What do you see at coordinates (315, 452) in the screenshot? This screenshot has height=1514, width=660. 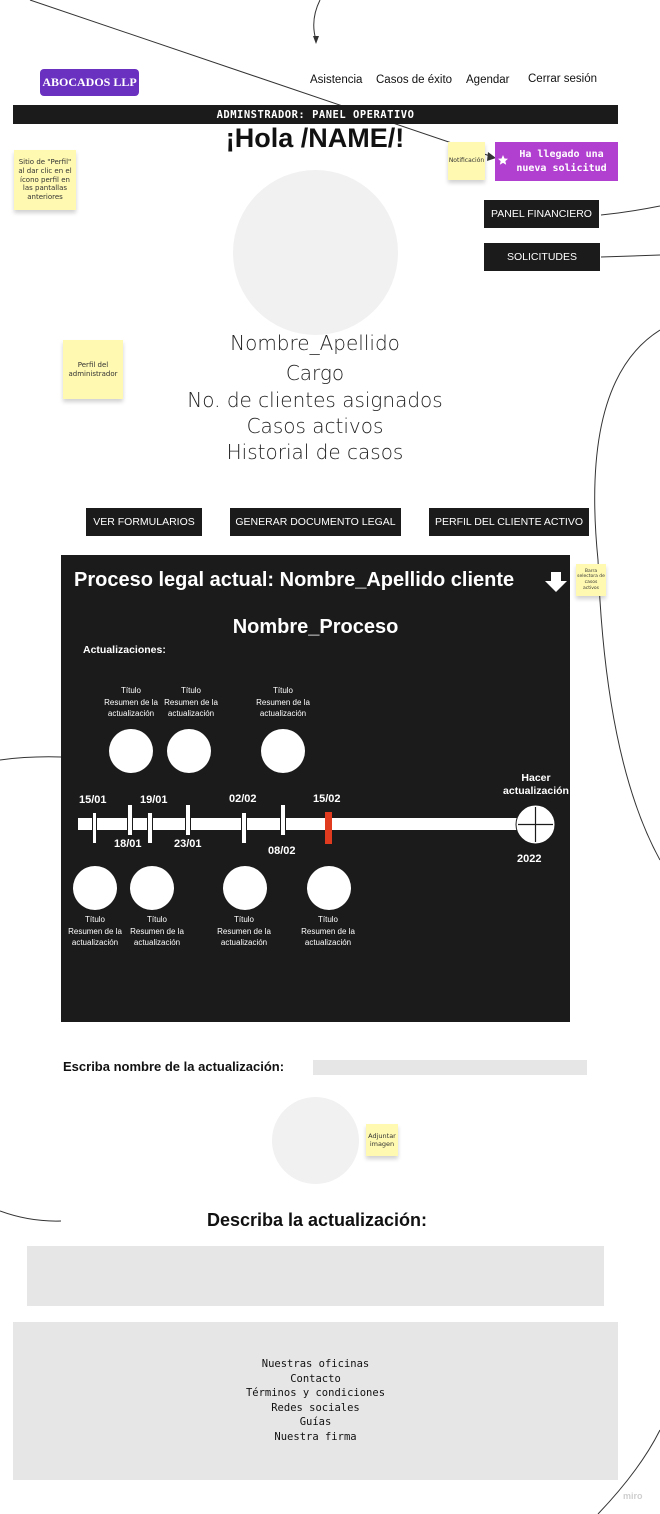 I see `profile-history: Historial de casos` at bounding box center [315, 452].